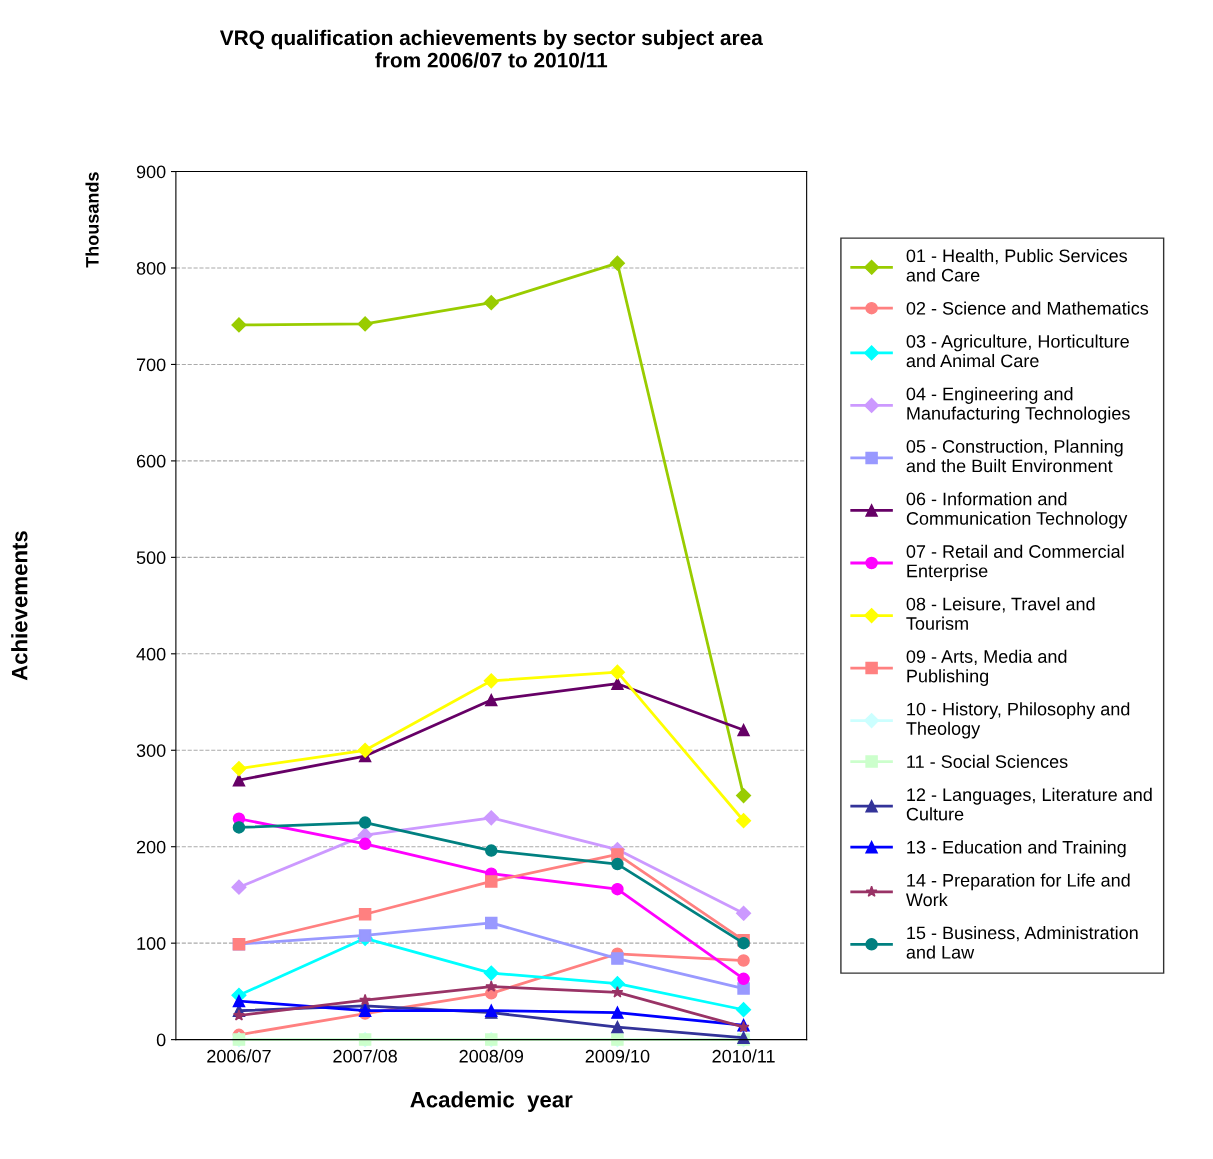 This screenshot has width=1213, height=1159. I want to click on legend-label: 07 - Retail and Commercial Enterprise, so click(1015, 562).